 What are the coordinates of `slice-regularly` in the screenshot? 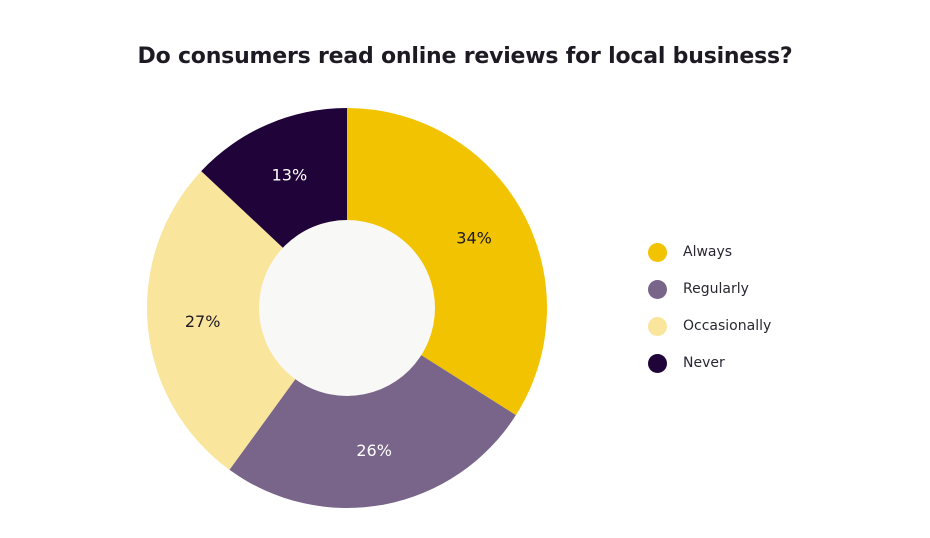 It's located at (372, 408).